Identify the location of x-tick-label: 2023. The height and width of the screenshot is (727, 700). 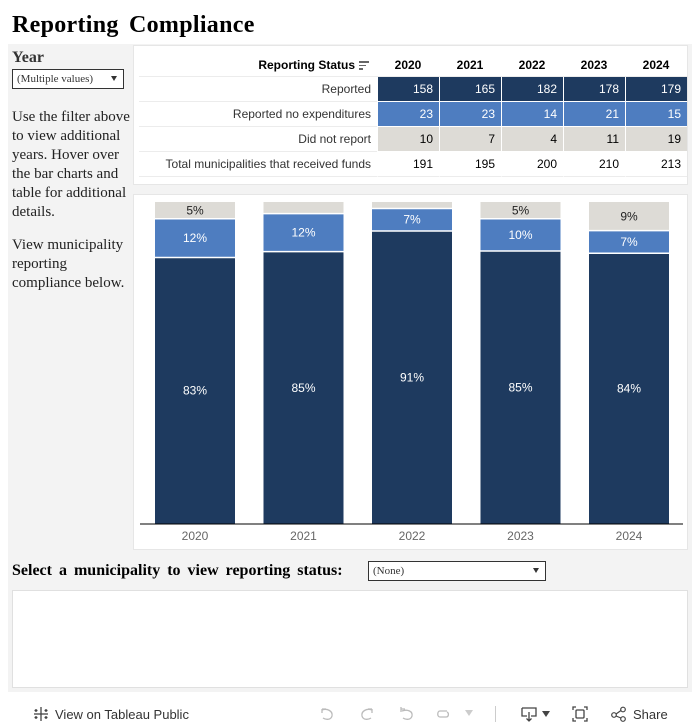
(520, 536).